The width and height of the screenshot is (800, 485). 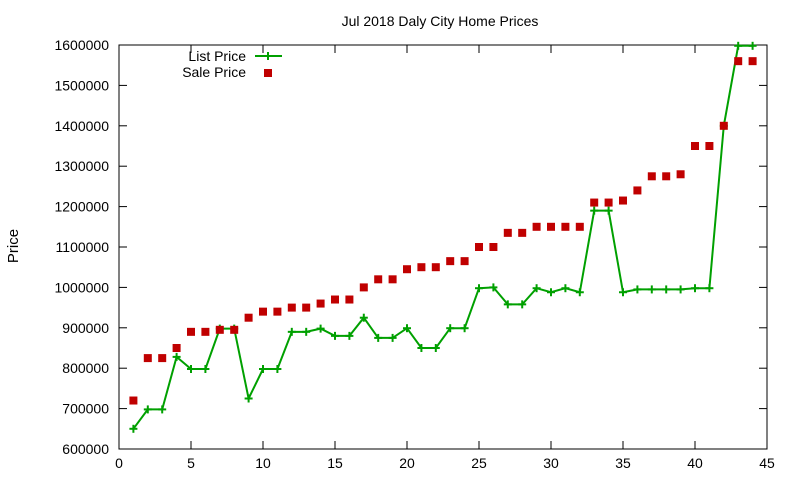 I want to click on y-tick-label: 1400000, so click(x=81, y=126).